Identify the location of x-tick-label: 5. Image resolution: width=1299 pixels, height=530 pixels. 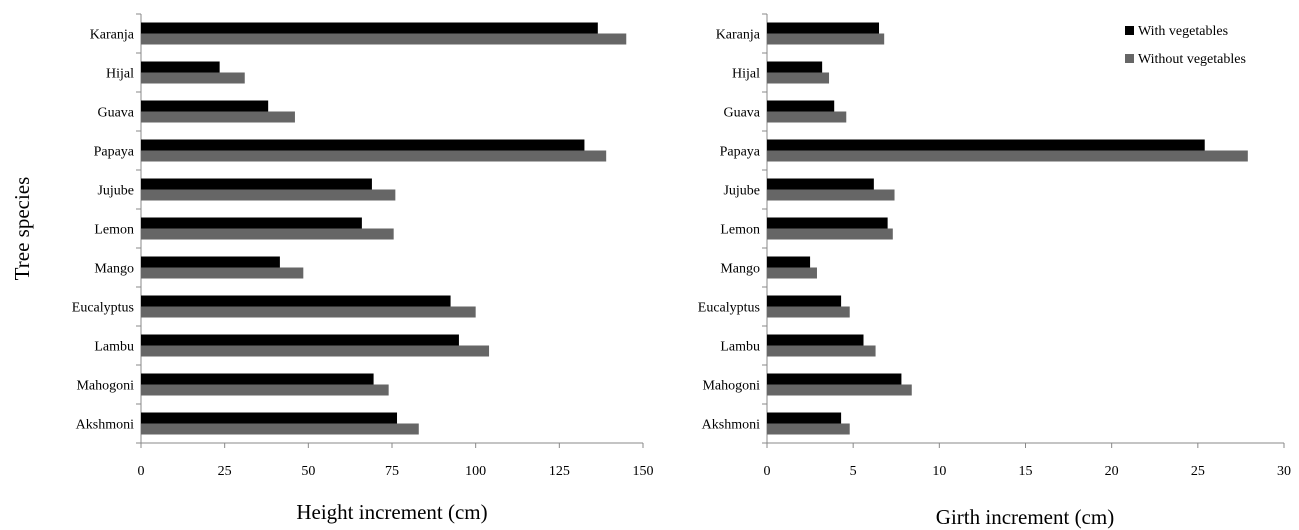
(853, 471).